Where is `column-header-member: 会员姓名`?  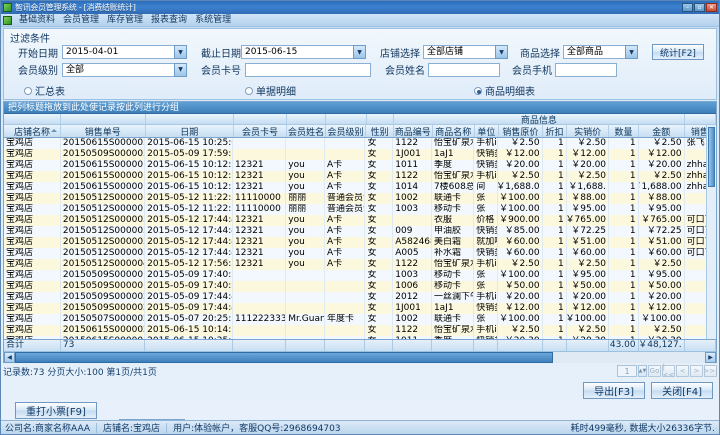
column-header-member: 会员姓名 is located at coordinates (306, 131).